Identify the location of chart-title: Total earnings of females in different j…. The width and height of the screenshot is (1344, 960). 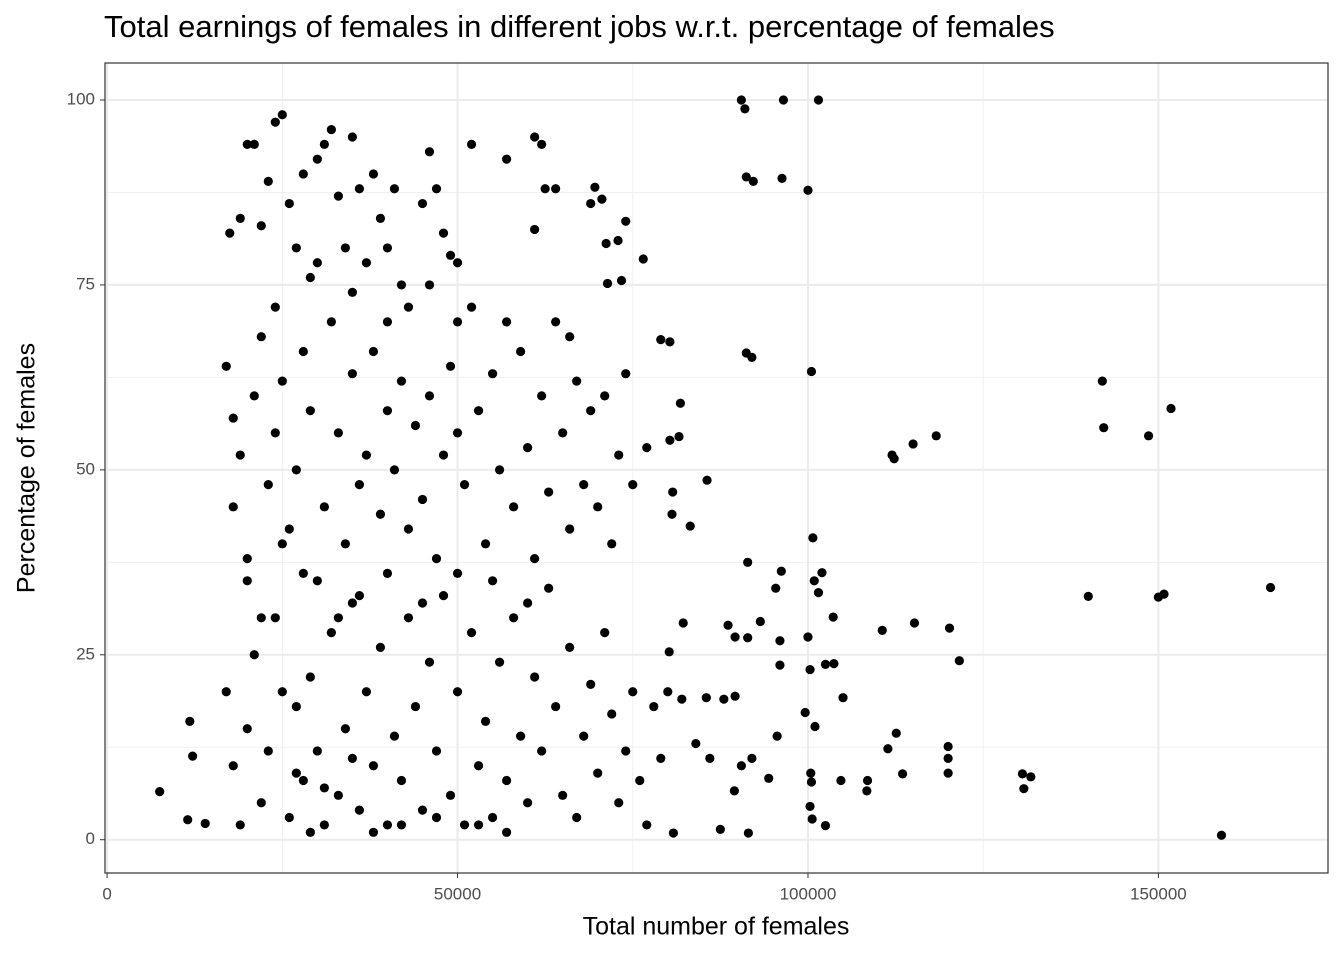
(579, 26).